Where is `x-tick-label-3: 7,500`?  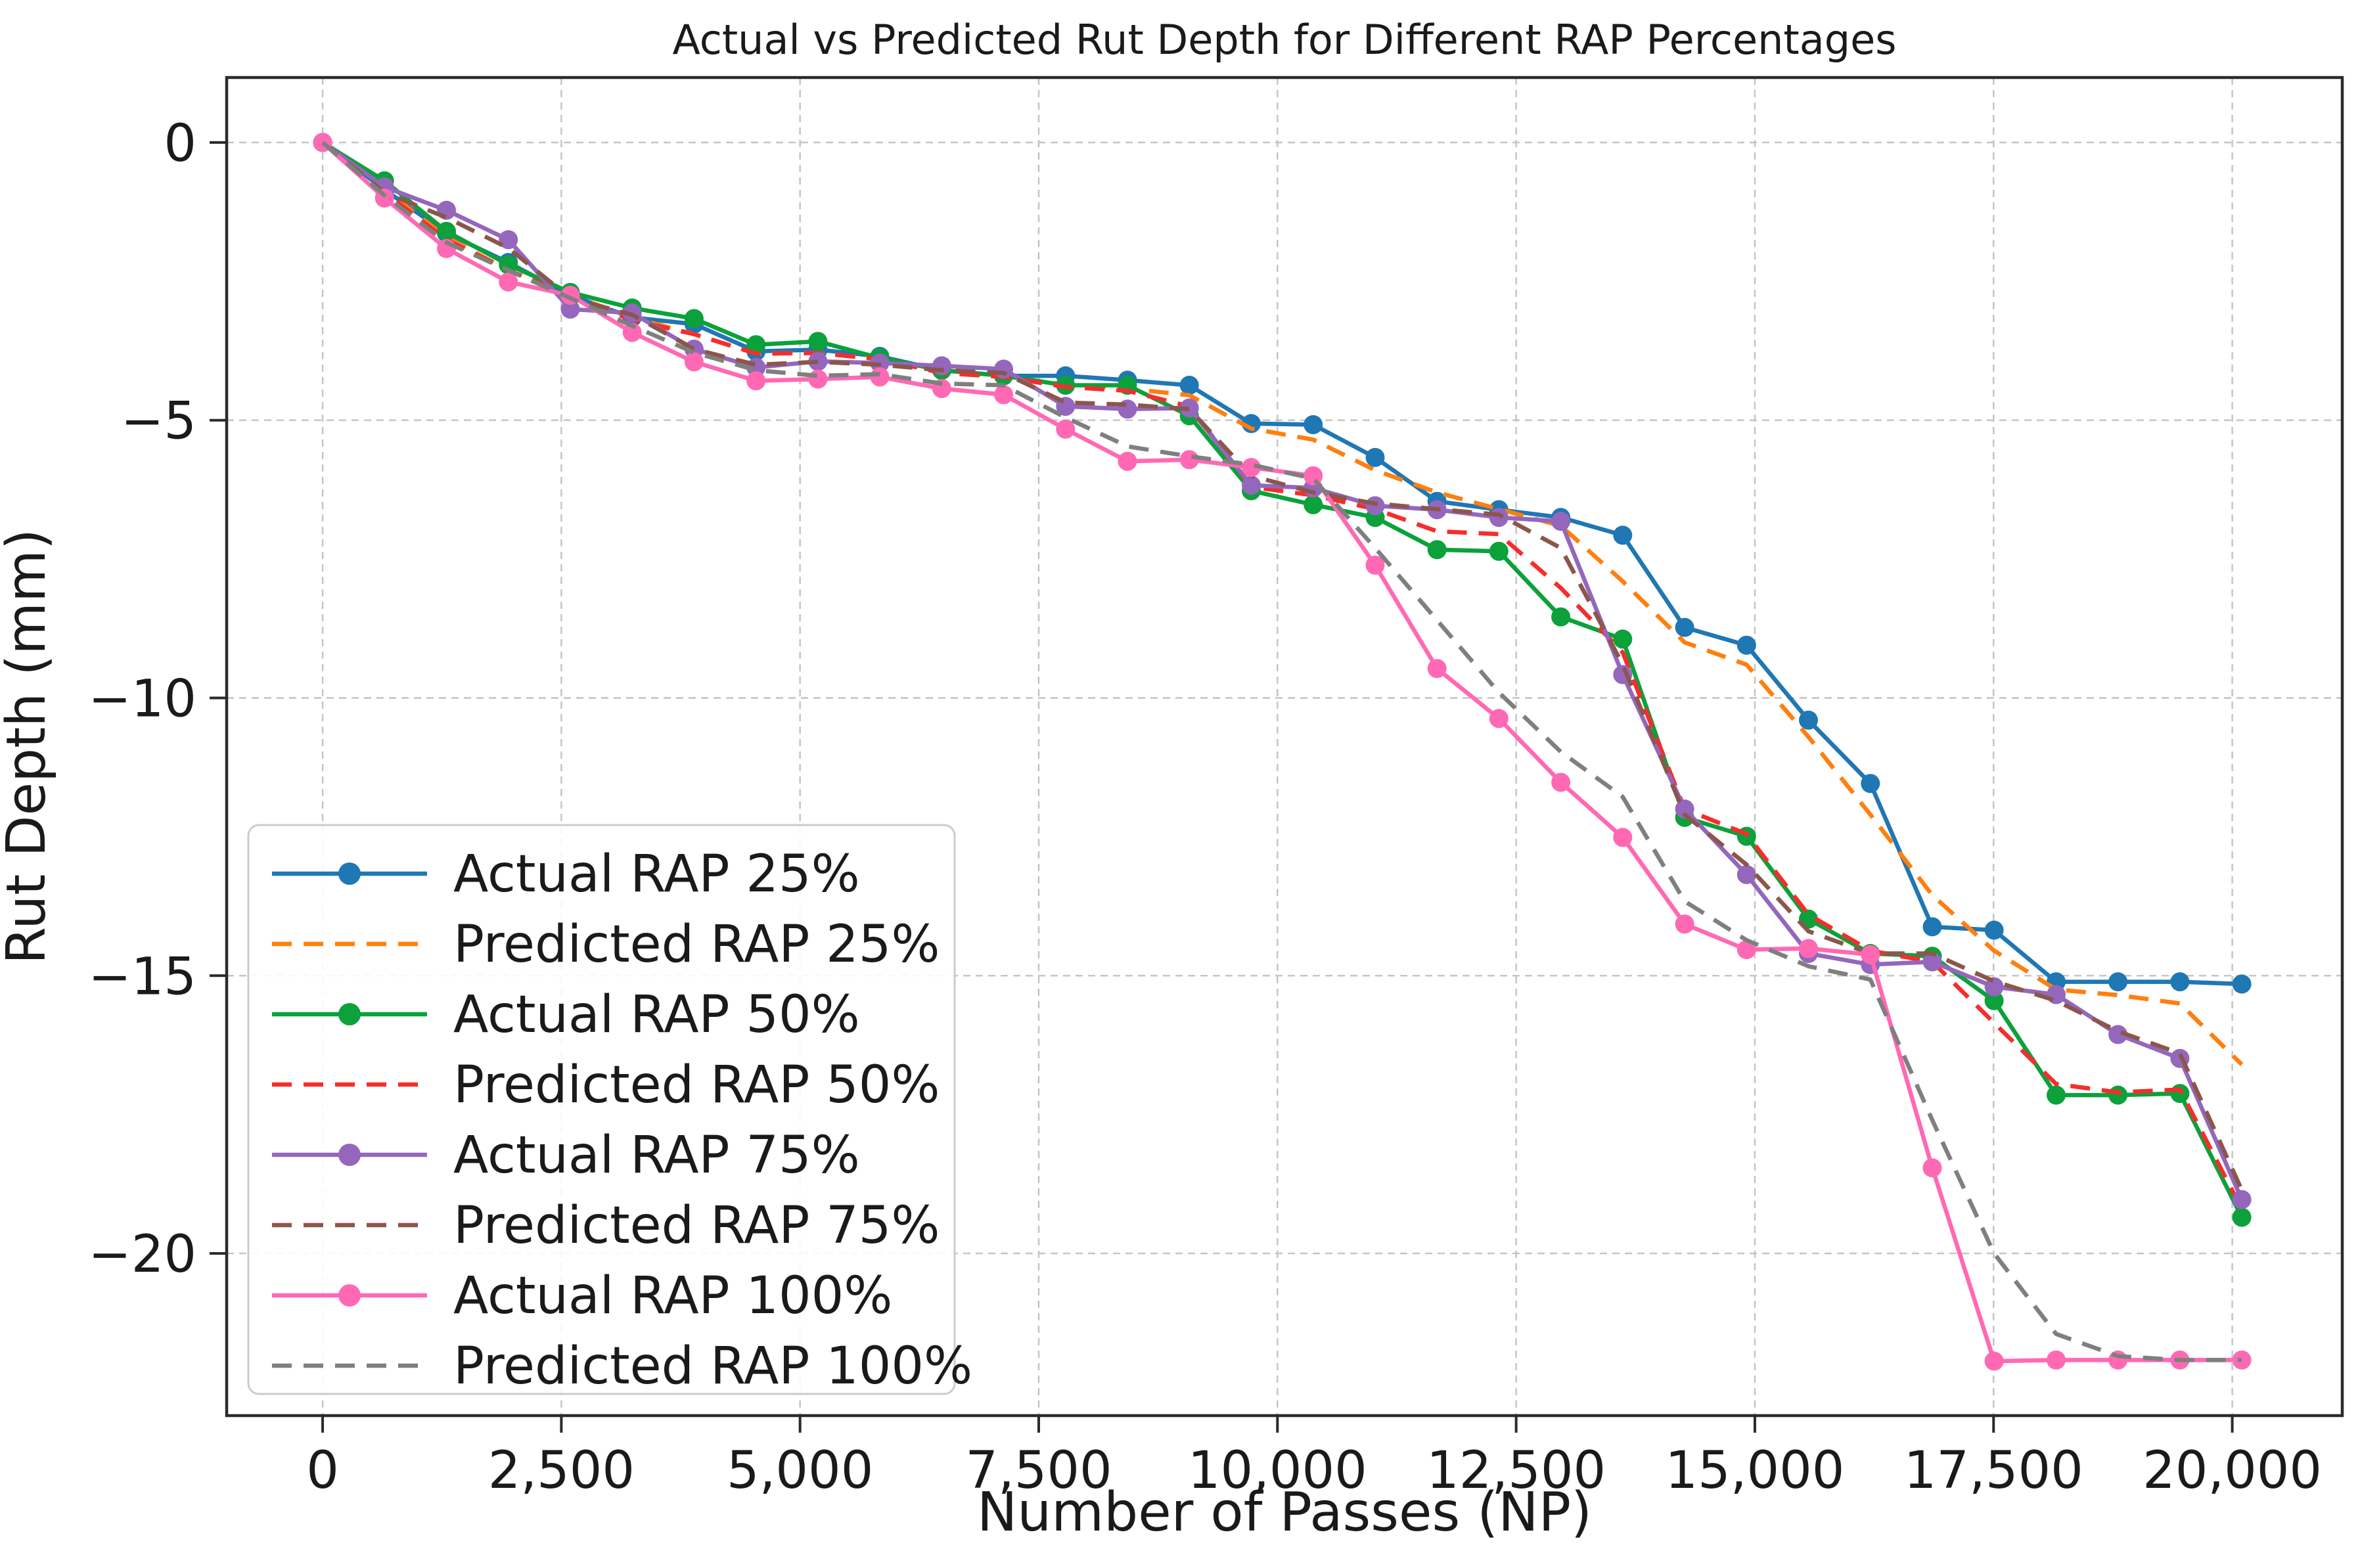
x-tick-label-3: 7,500 is located at coordinates (1038, 1470).